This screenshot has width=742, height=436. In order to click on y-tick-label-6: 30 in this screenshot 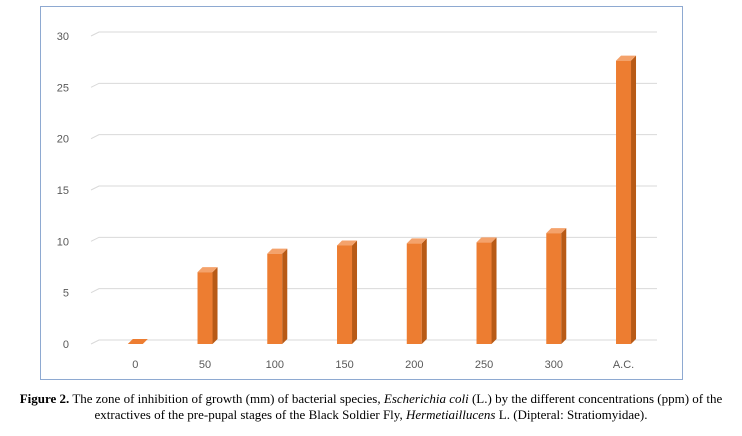, I will do `click(63, 37)`.